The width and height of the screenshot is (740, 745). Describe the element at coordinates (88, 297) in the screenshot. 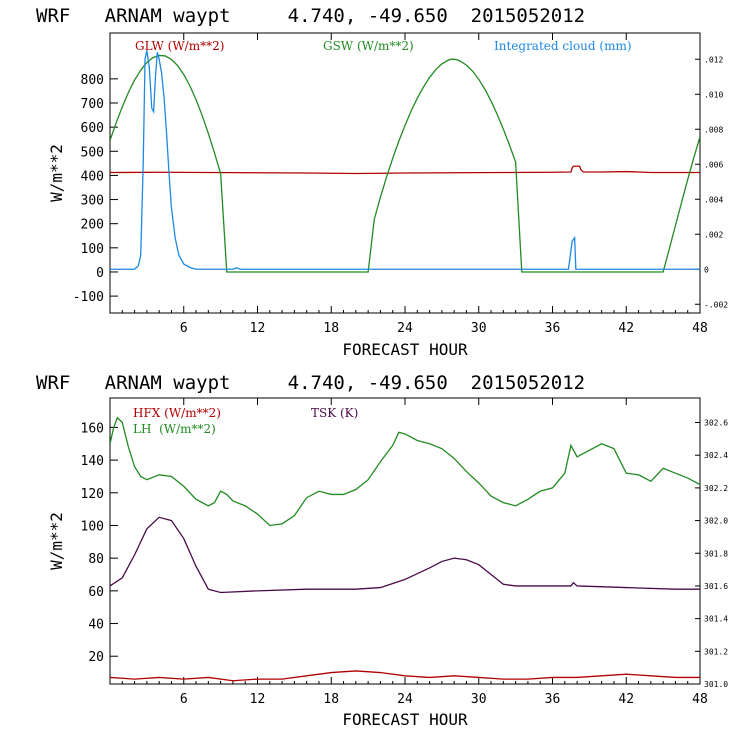

I see `y-tick-label: -100` at that location.